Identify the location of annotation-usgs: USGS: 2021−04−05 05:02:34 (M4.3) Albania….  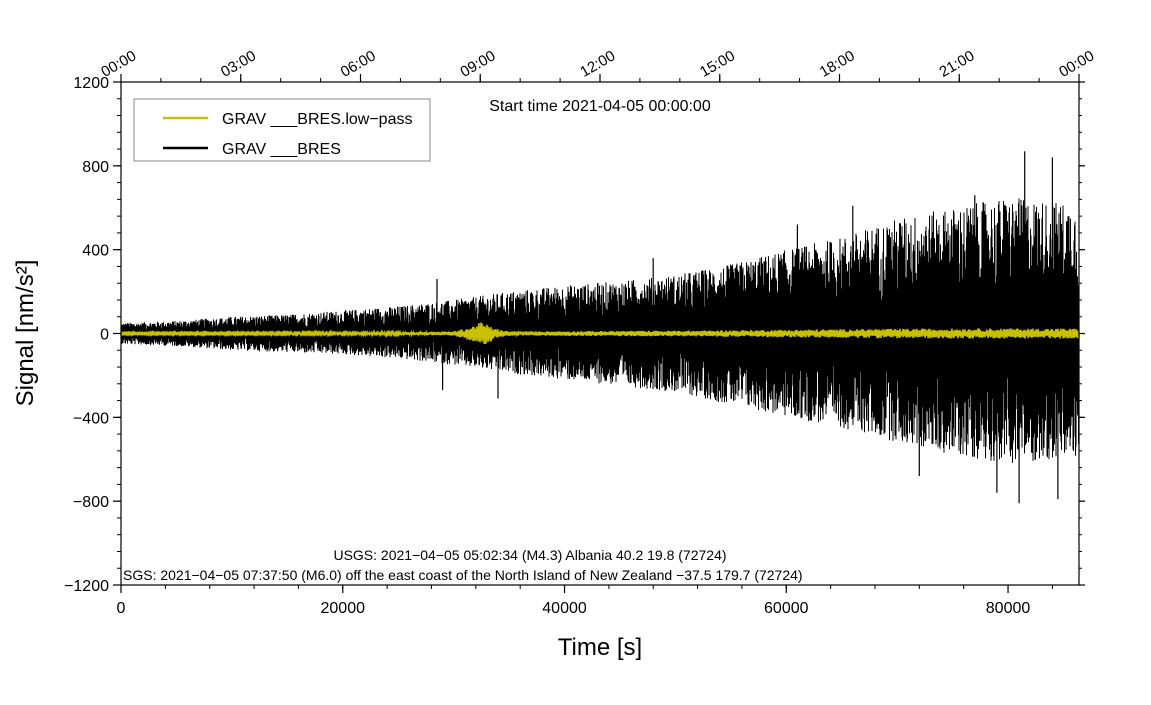
(529, 555).